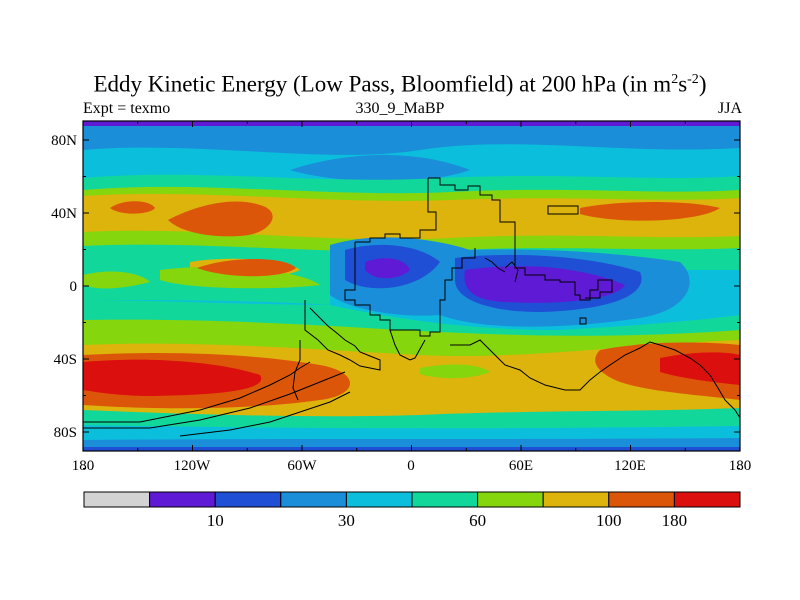 The height and width of the screenshot is (600, 800). What do you see at coordinates (127, 108) in the screenshot?
I see `experiment-label: Expt = texmo` at bounding box center [127, 108].